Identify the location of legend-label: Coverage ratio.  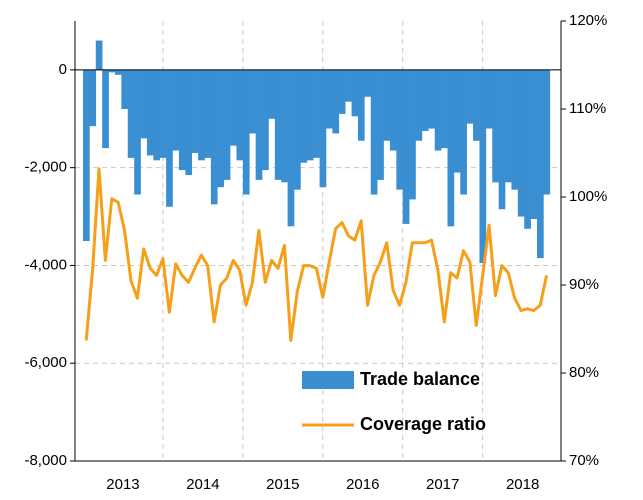
(423, 424).